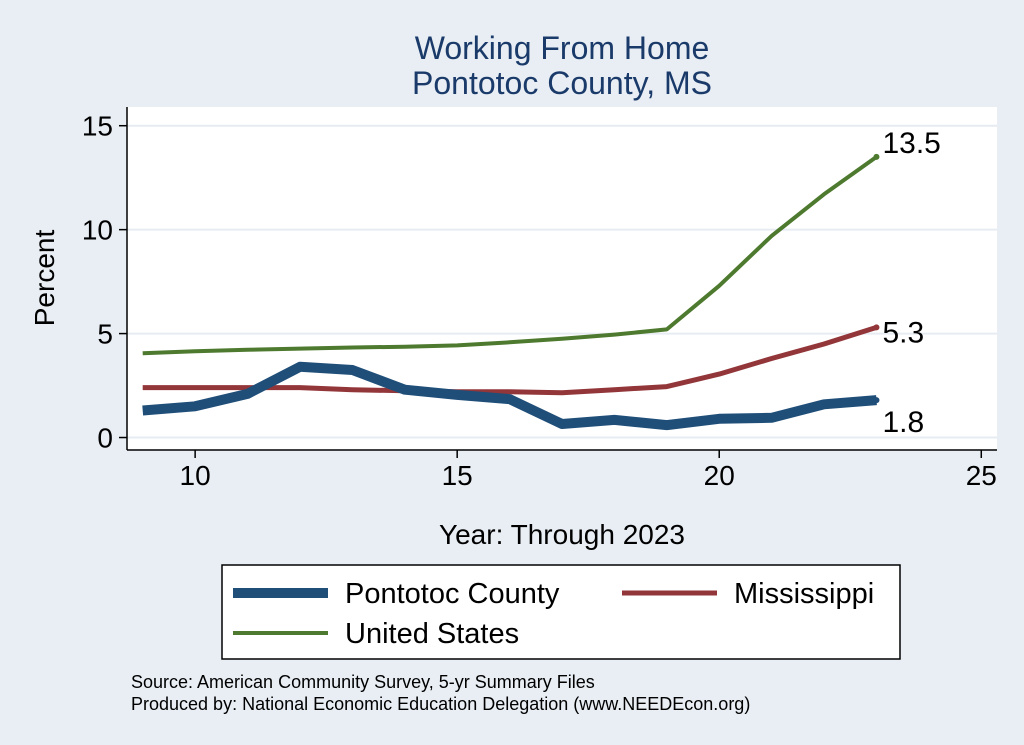 Image resolution: width=1024 pixels, height=745 pixels. Describe the element at coordinates (97, 126) in the screenshot. I see `y-tick-label: 15` at that location.